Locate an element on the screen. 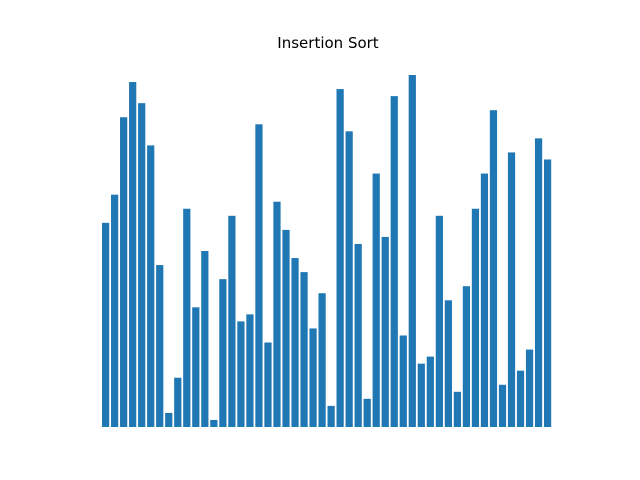  chart-title: Insertion Sort is located at coordinates (328, 43).